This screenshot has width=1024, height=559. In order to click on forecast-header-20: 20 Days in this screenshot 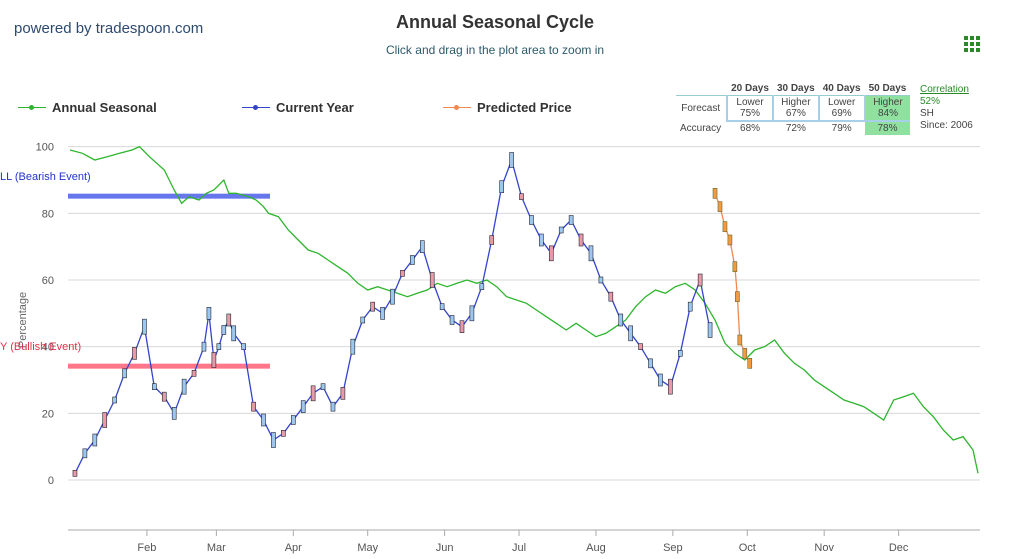, I will do `click(750, 89)`.